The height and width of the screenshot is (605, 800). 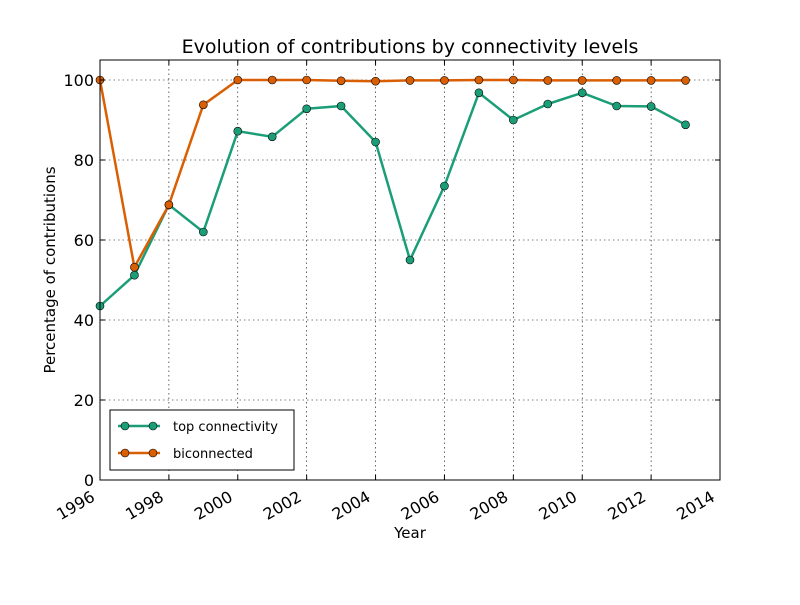 What do you see at coordinates (410, 533) in the screenshot?
I see `x-axis-label: Year` at bounding box center [410, 533].